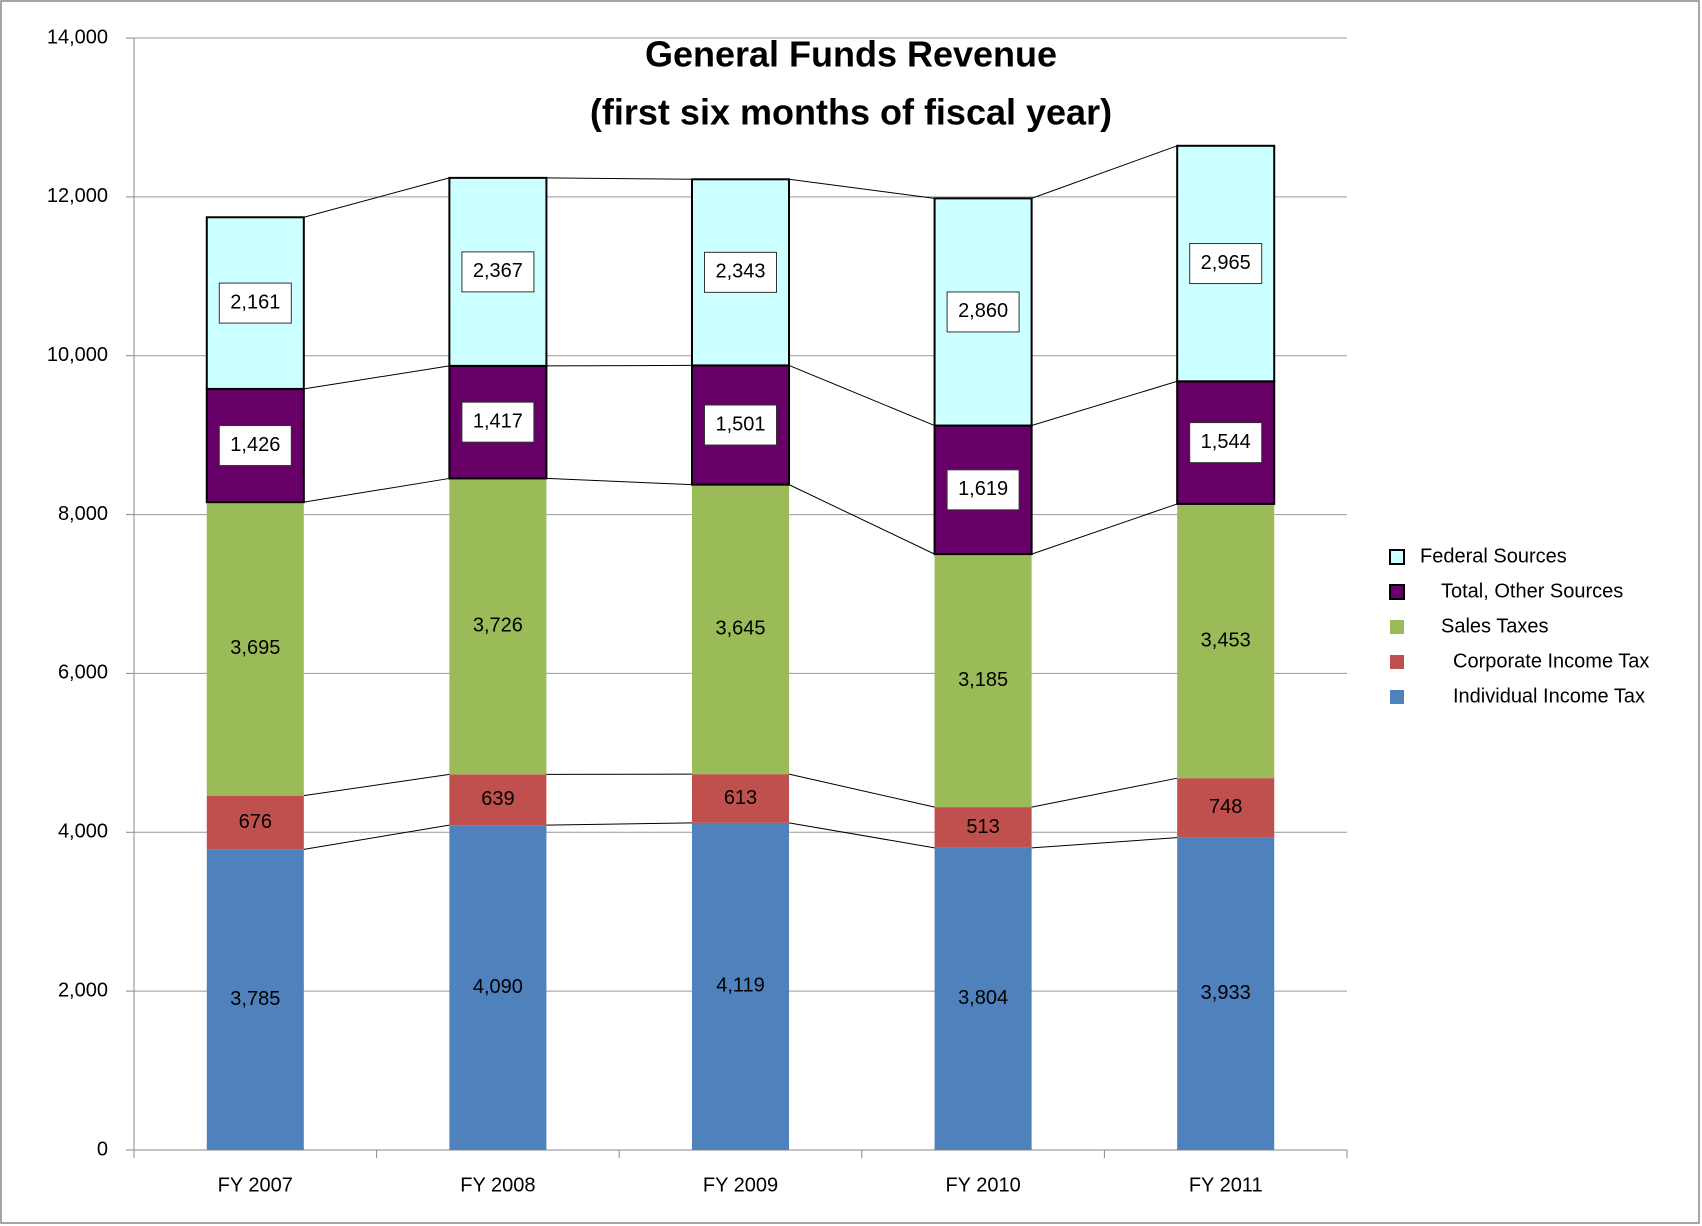 The height and width of the screenshot is (1226, 1702). I want to click on data-label: 1,619, so click(983, 489).